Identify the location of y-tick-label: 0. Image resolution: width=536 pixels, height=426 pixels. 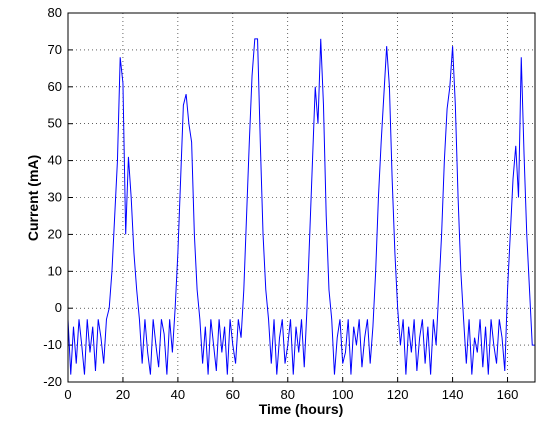
(58, 307).